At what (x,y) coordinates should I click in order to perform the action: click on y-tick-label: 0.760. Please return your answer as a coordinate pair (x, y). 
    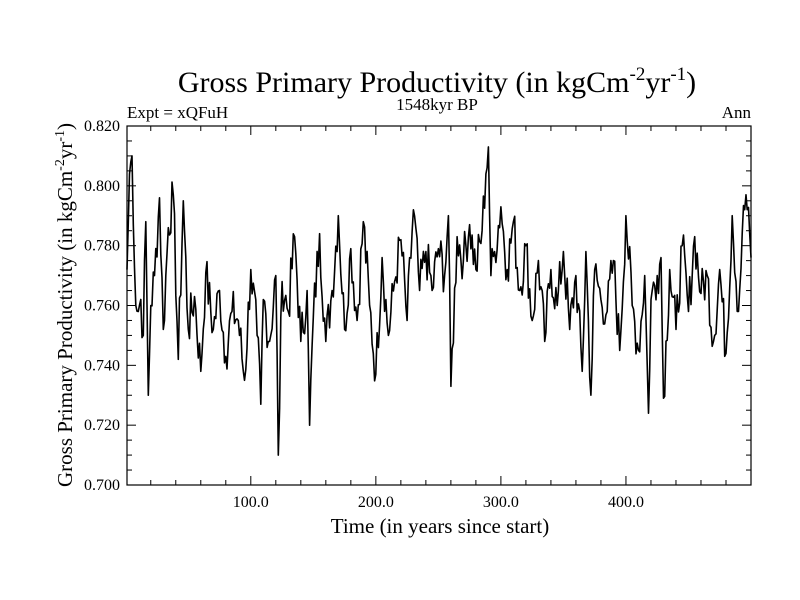
    Looking at the image, I should click on (102, 306).